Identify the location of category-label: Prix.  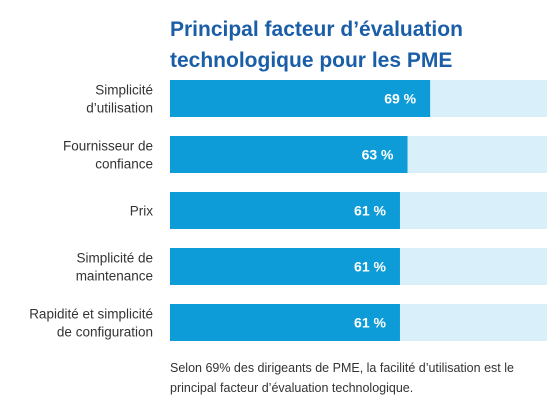
(141, 211).